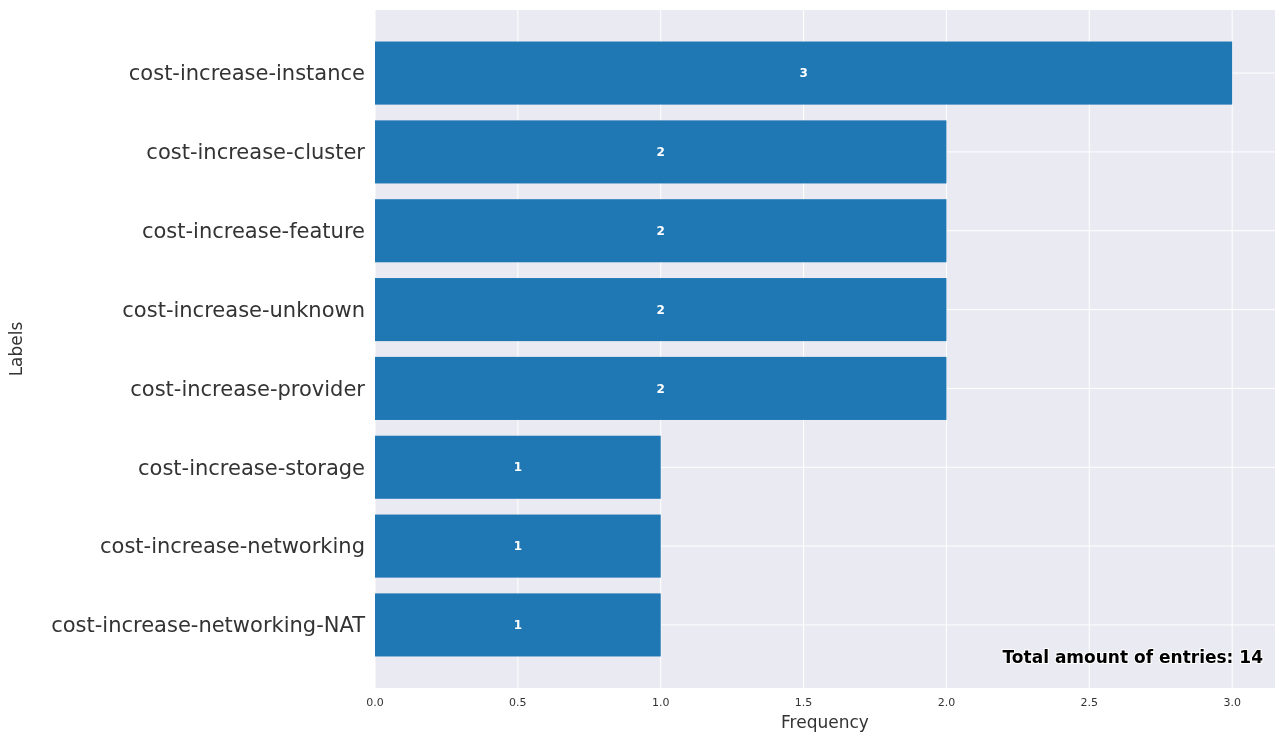 The image size is (1276, 735). I want to click on x-tick-label: 3.0, so click(1232, 702).